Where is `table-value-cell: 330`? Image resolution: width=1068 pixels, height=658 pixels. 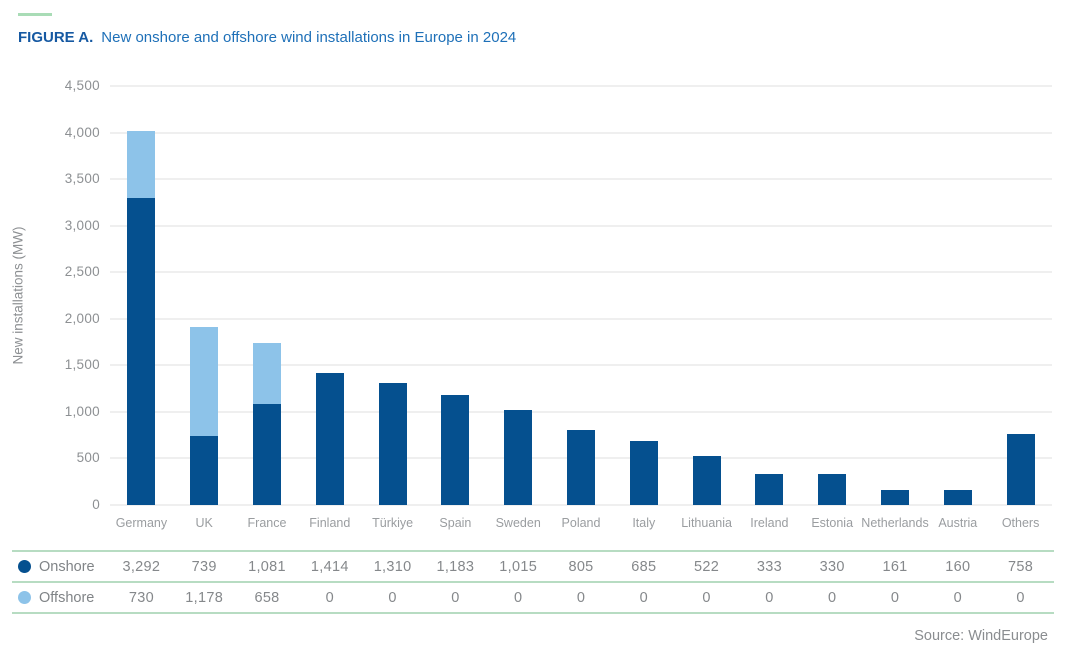 table-value-cell: 330 is located at coordinates (832, 566).